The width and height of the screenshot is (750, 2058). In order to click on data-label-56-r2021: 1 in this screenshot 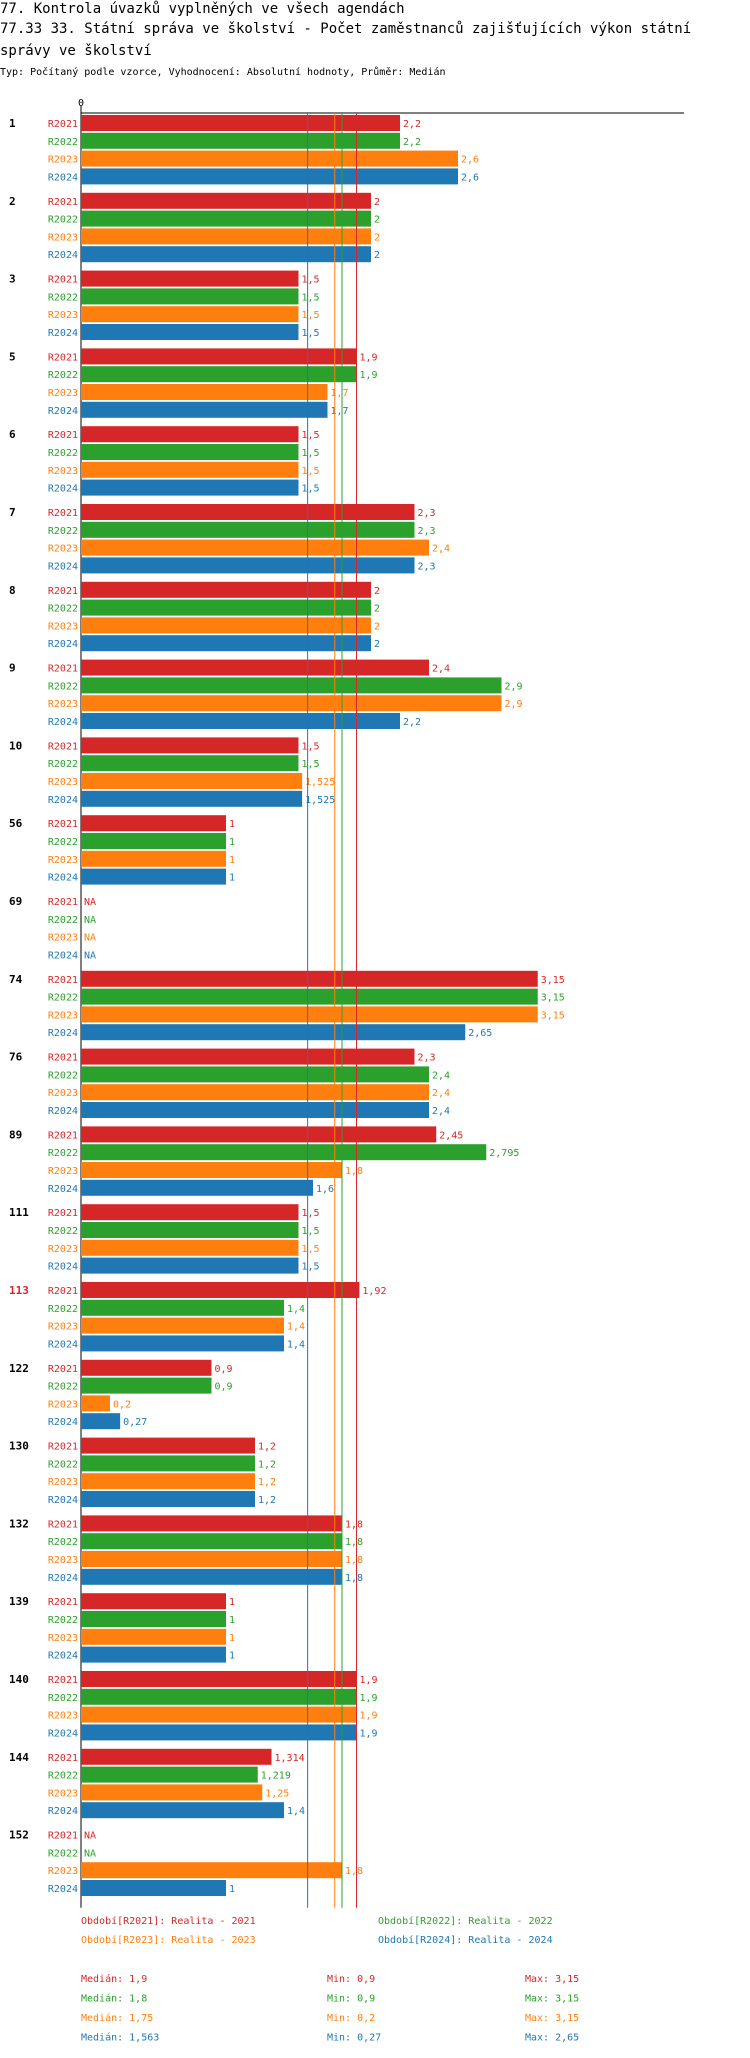, I will do `click(232, 824)`.